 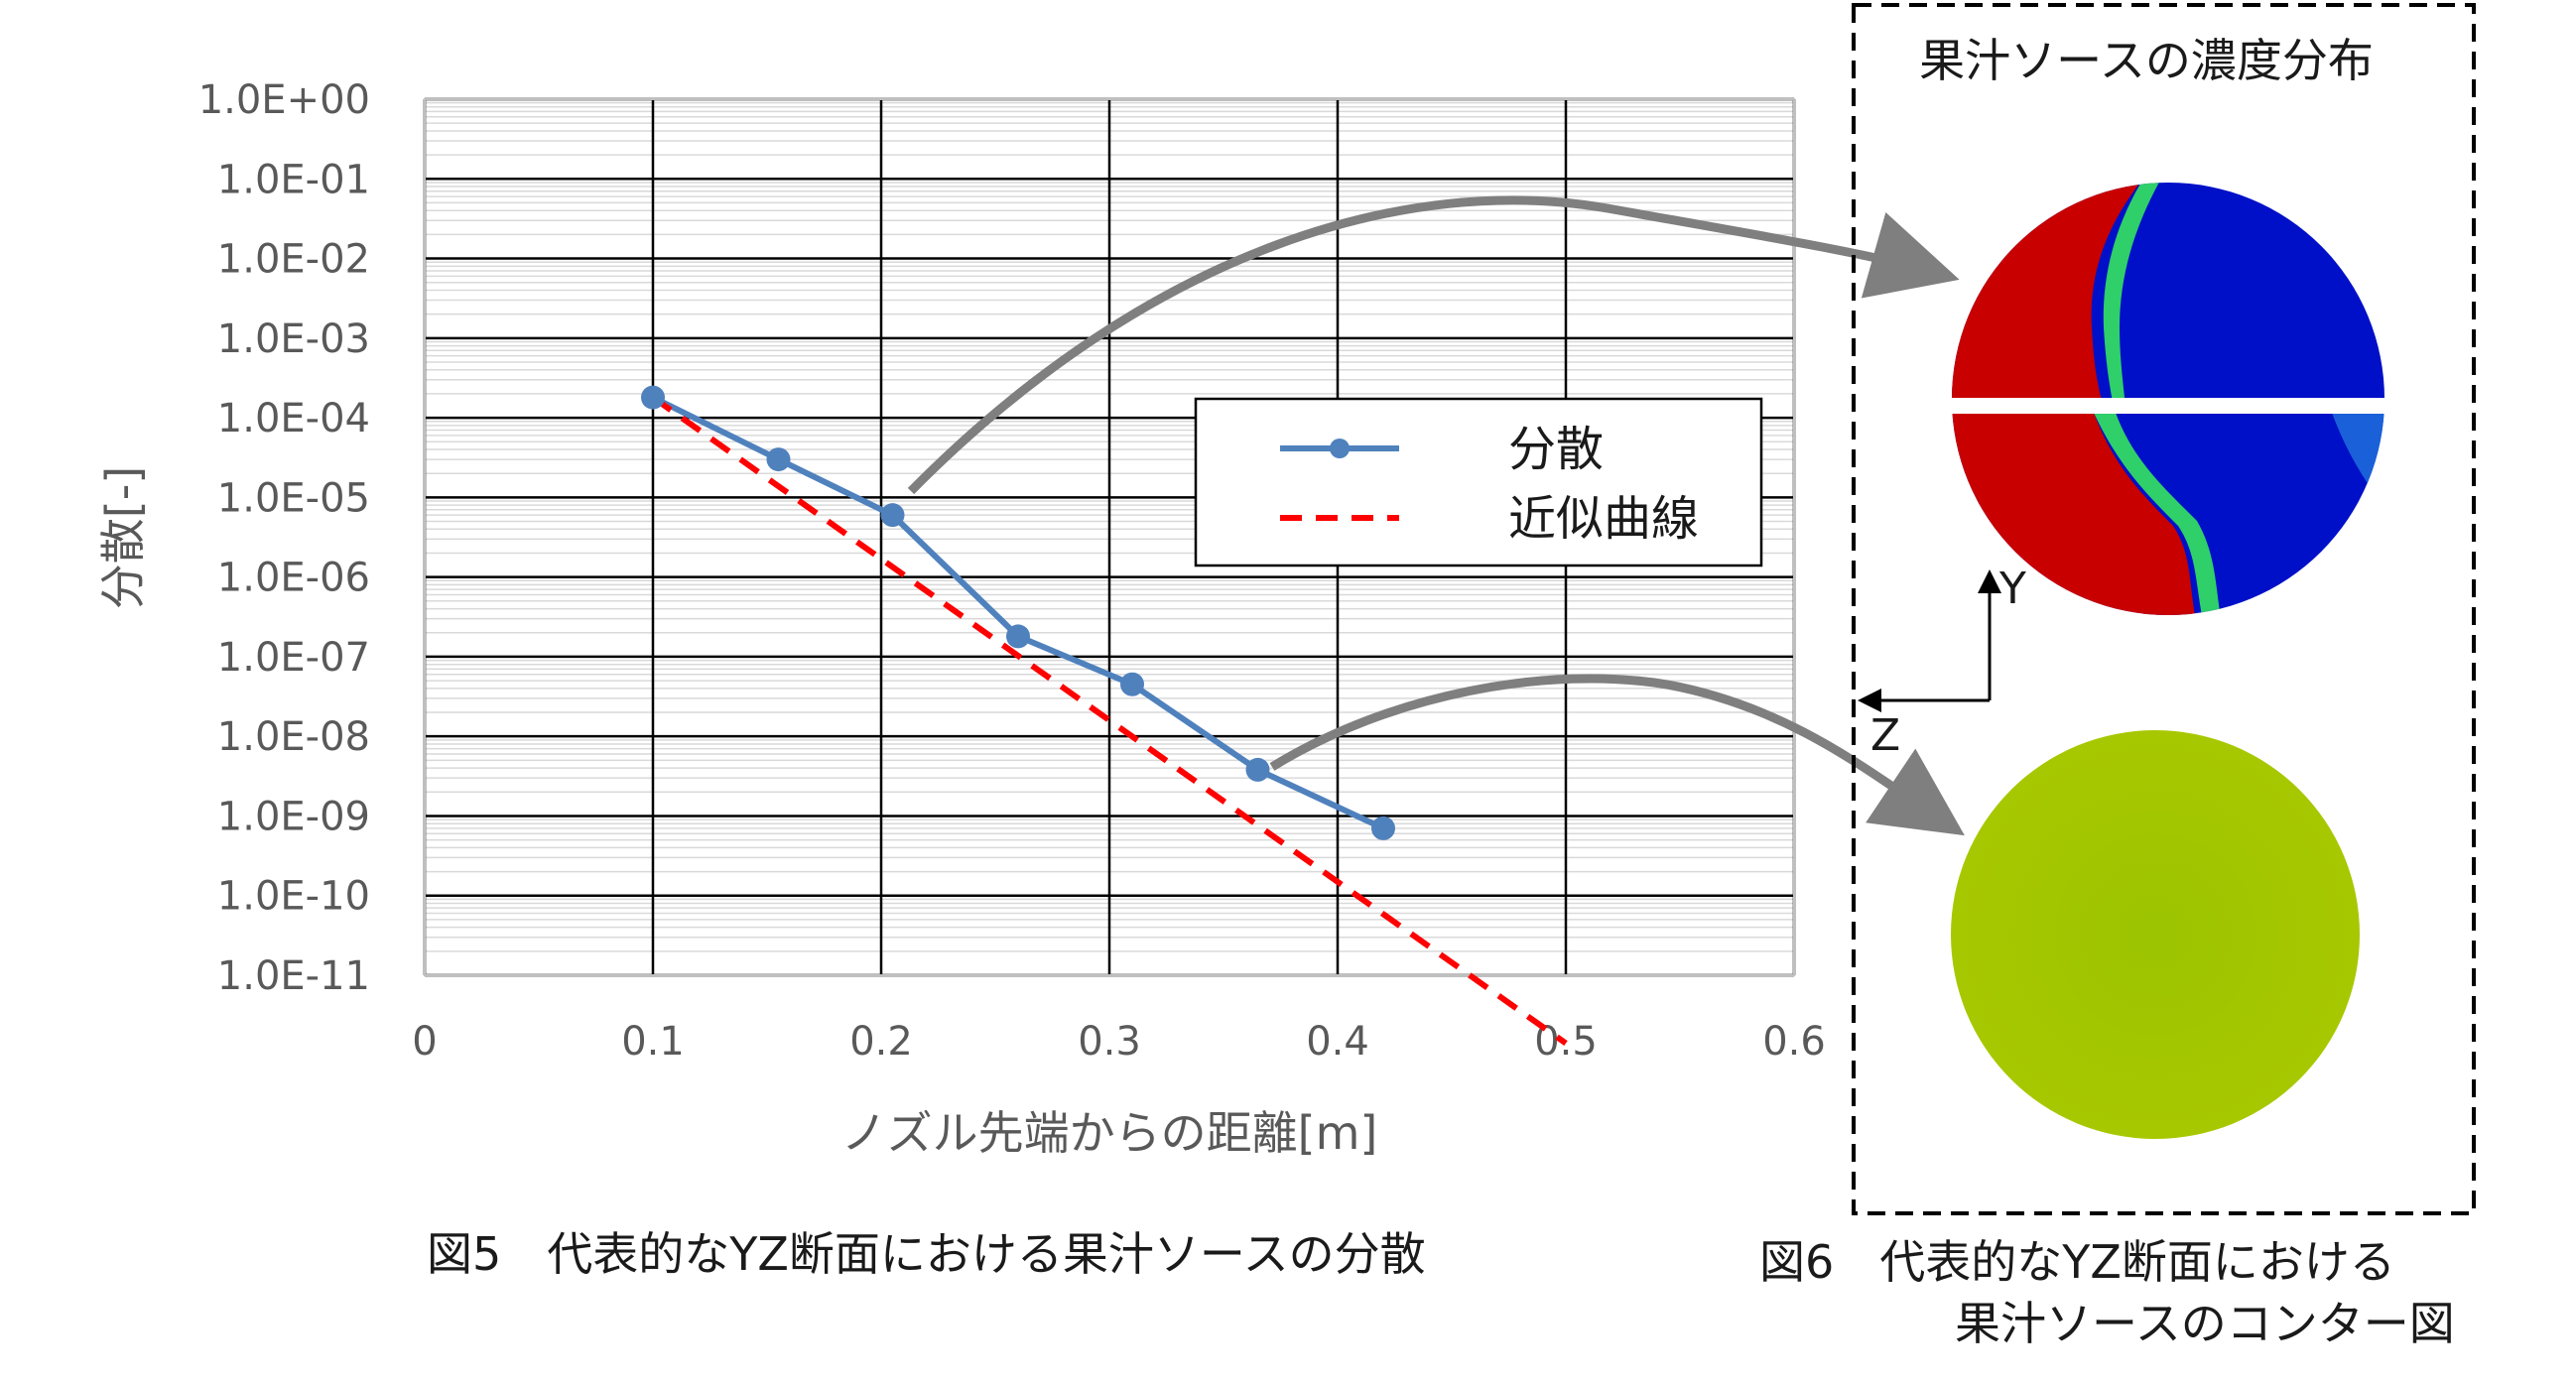 I want to click on callout-arrow-lower, so click(x=1617, y=755).